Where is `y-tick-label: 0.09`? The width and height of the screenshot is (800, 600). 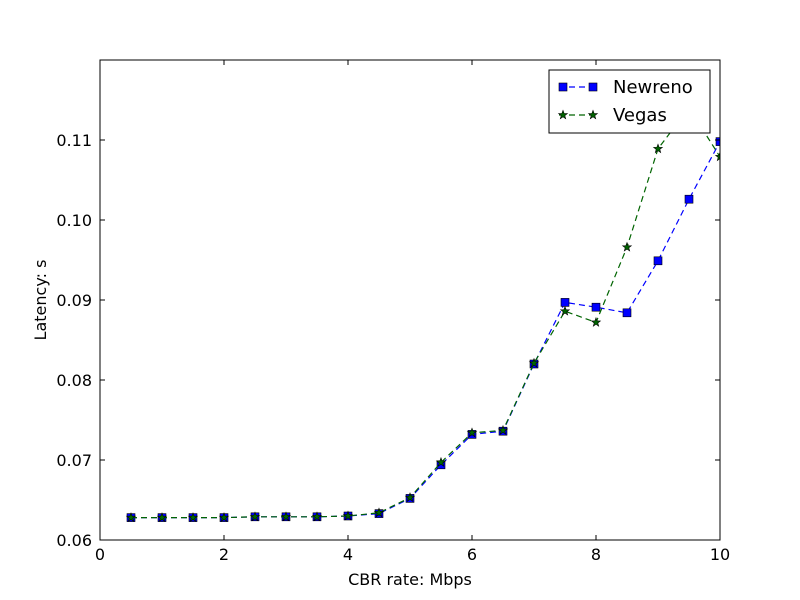
y-tick-label: 0.09 is located at coordinates (74, 300).